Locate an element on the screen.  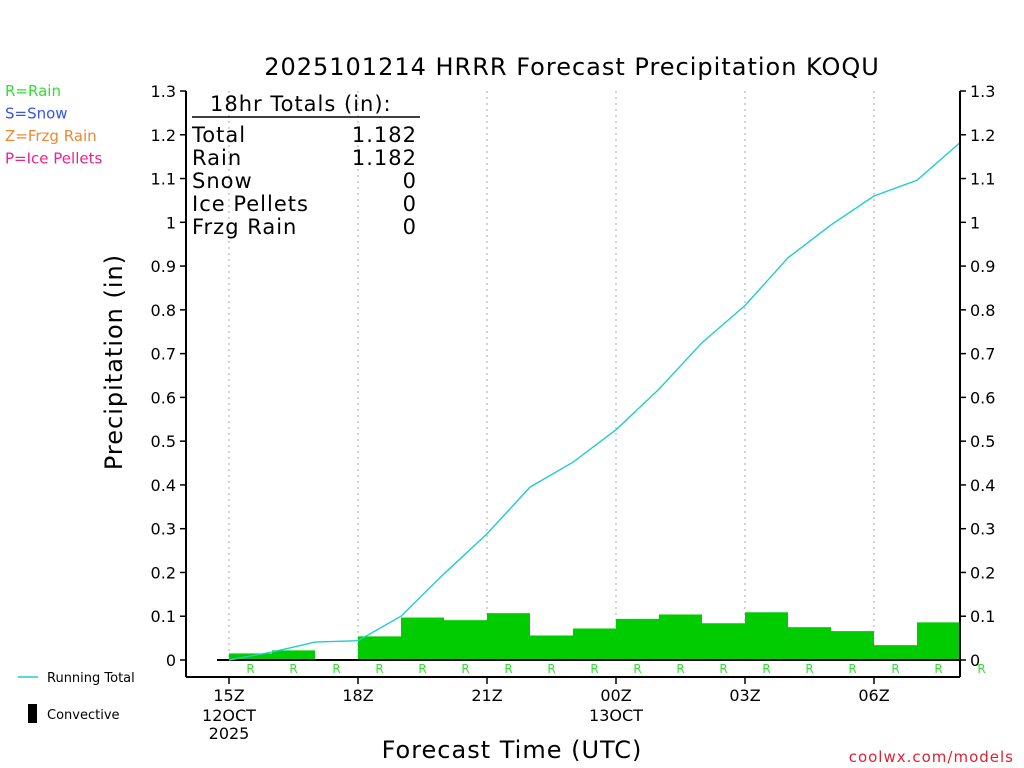
type-legend: R=Rain S=Snow Z=Frzg Rain P=Ice Pellets is located at coordinates (53, 125).